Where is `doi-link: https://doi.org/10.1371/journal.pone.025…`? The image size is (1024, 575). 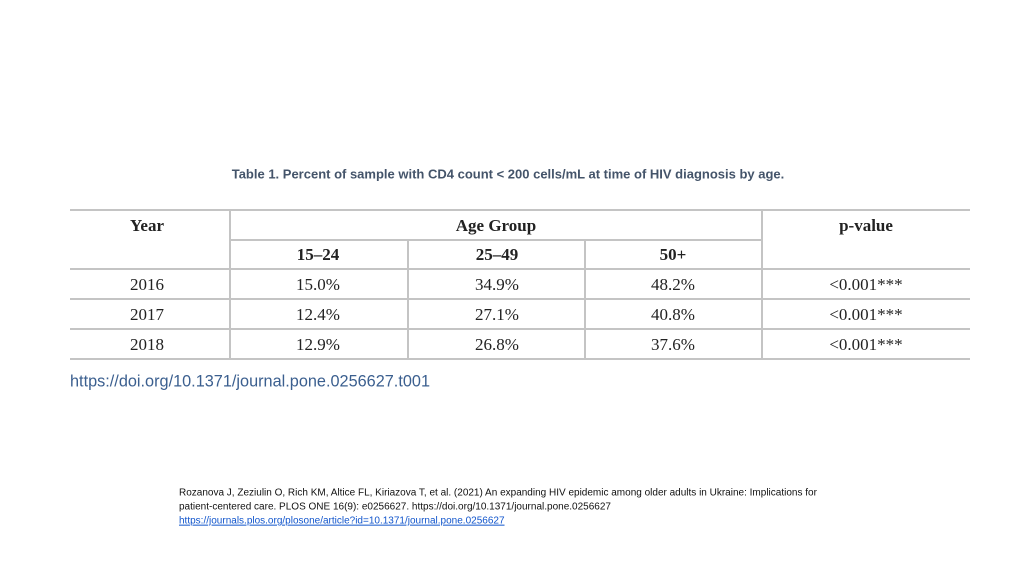
doi-link: https://doi.org/10.1371/journal.pone.025… is located at coordinates (250, 380).